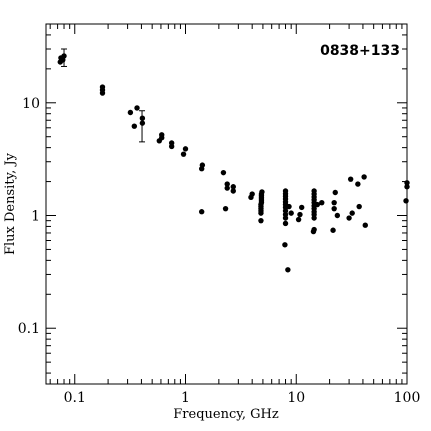  What do you see at coordinates (75, 398) in the screenshot?
I see `x-tick-label: 0.1` at bounding box center [75, 398].